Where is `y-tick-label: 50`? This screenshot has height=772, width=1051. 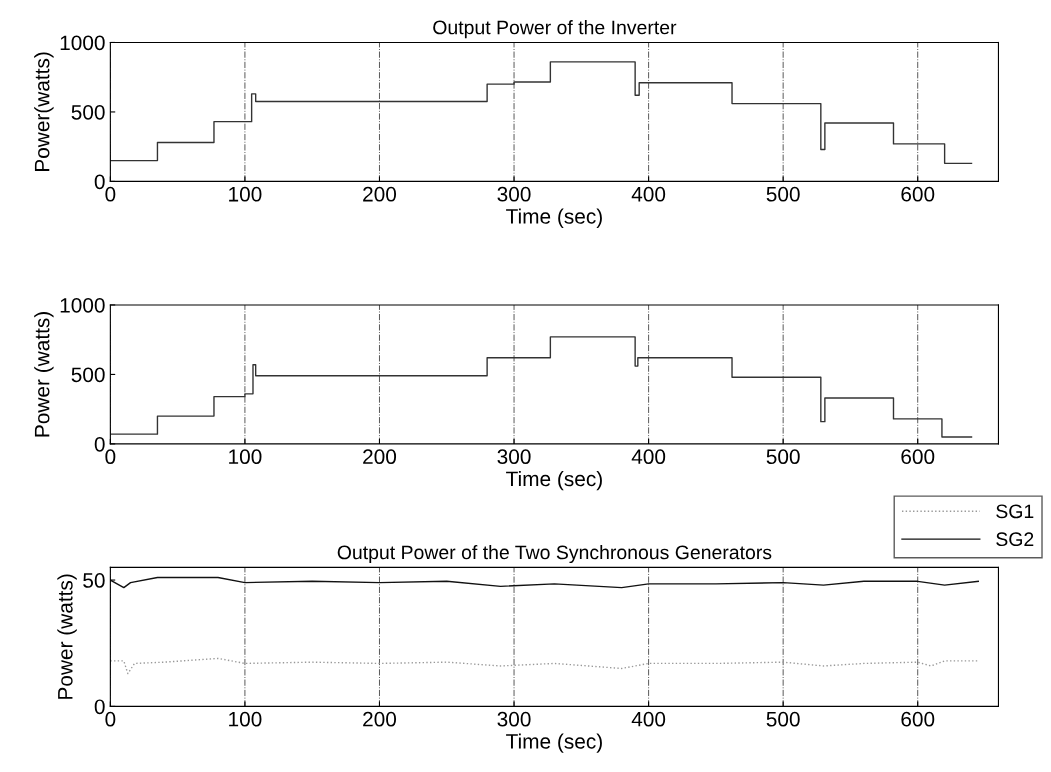
y-tick-label: 50 is located at coordinates (94, 580).